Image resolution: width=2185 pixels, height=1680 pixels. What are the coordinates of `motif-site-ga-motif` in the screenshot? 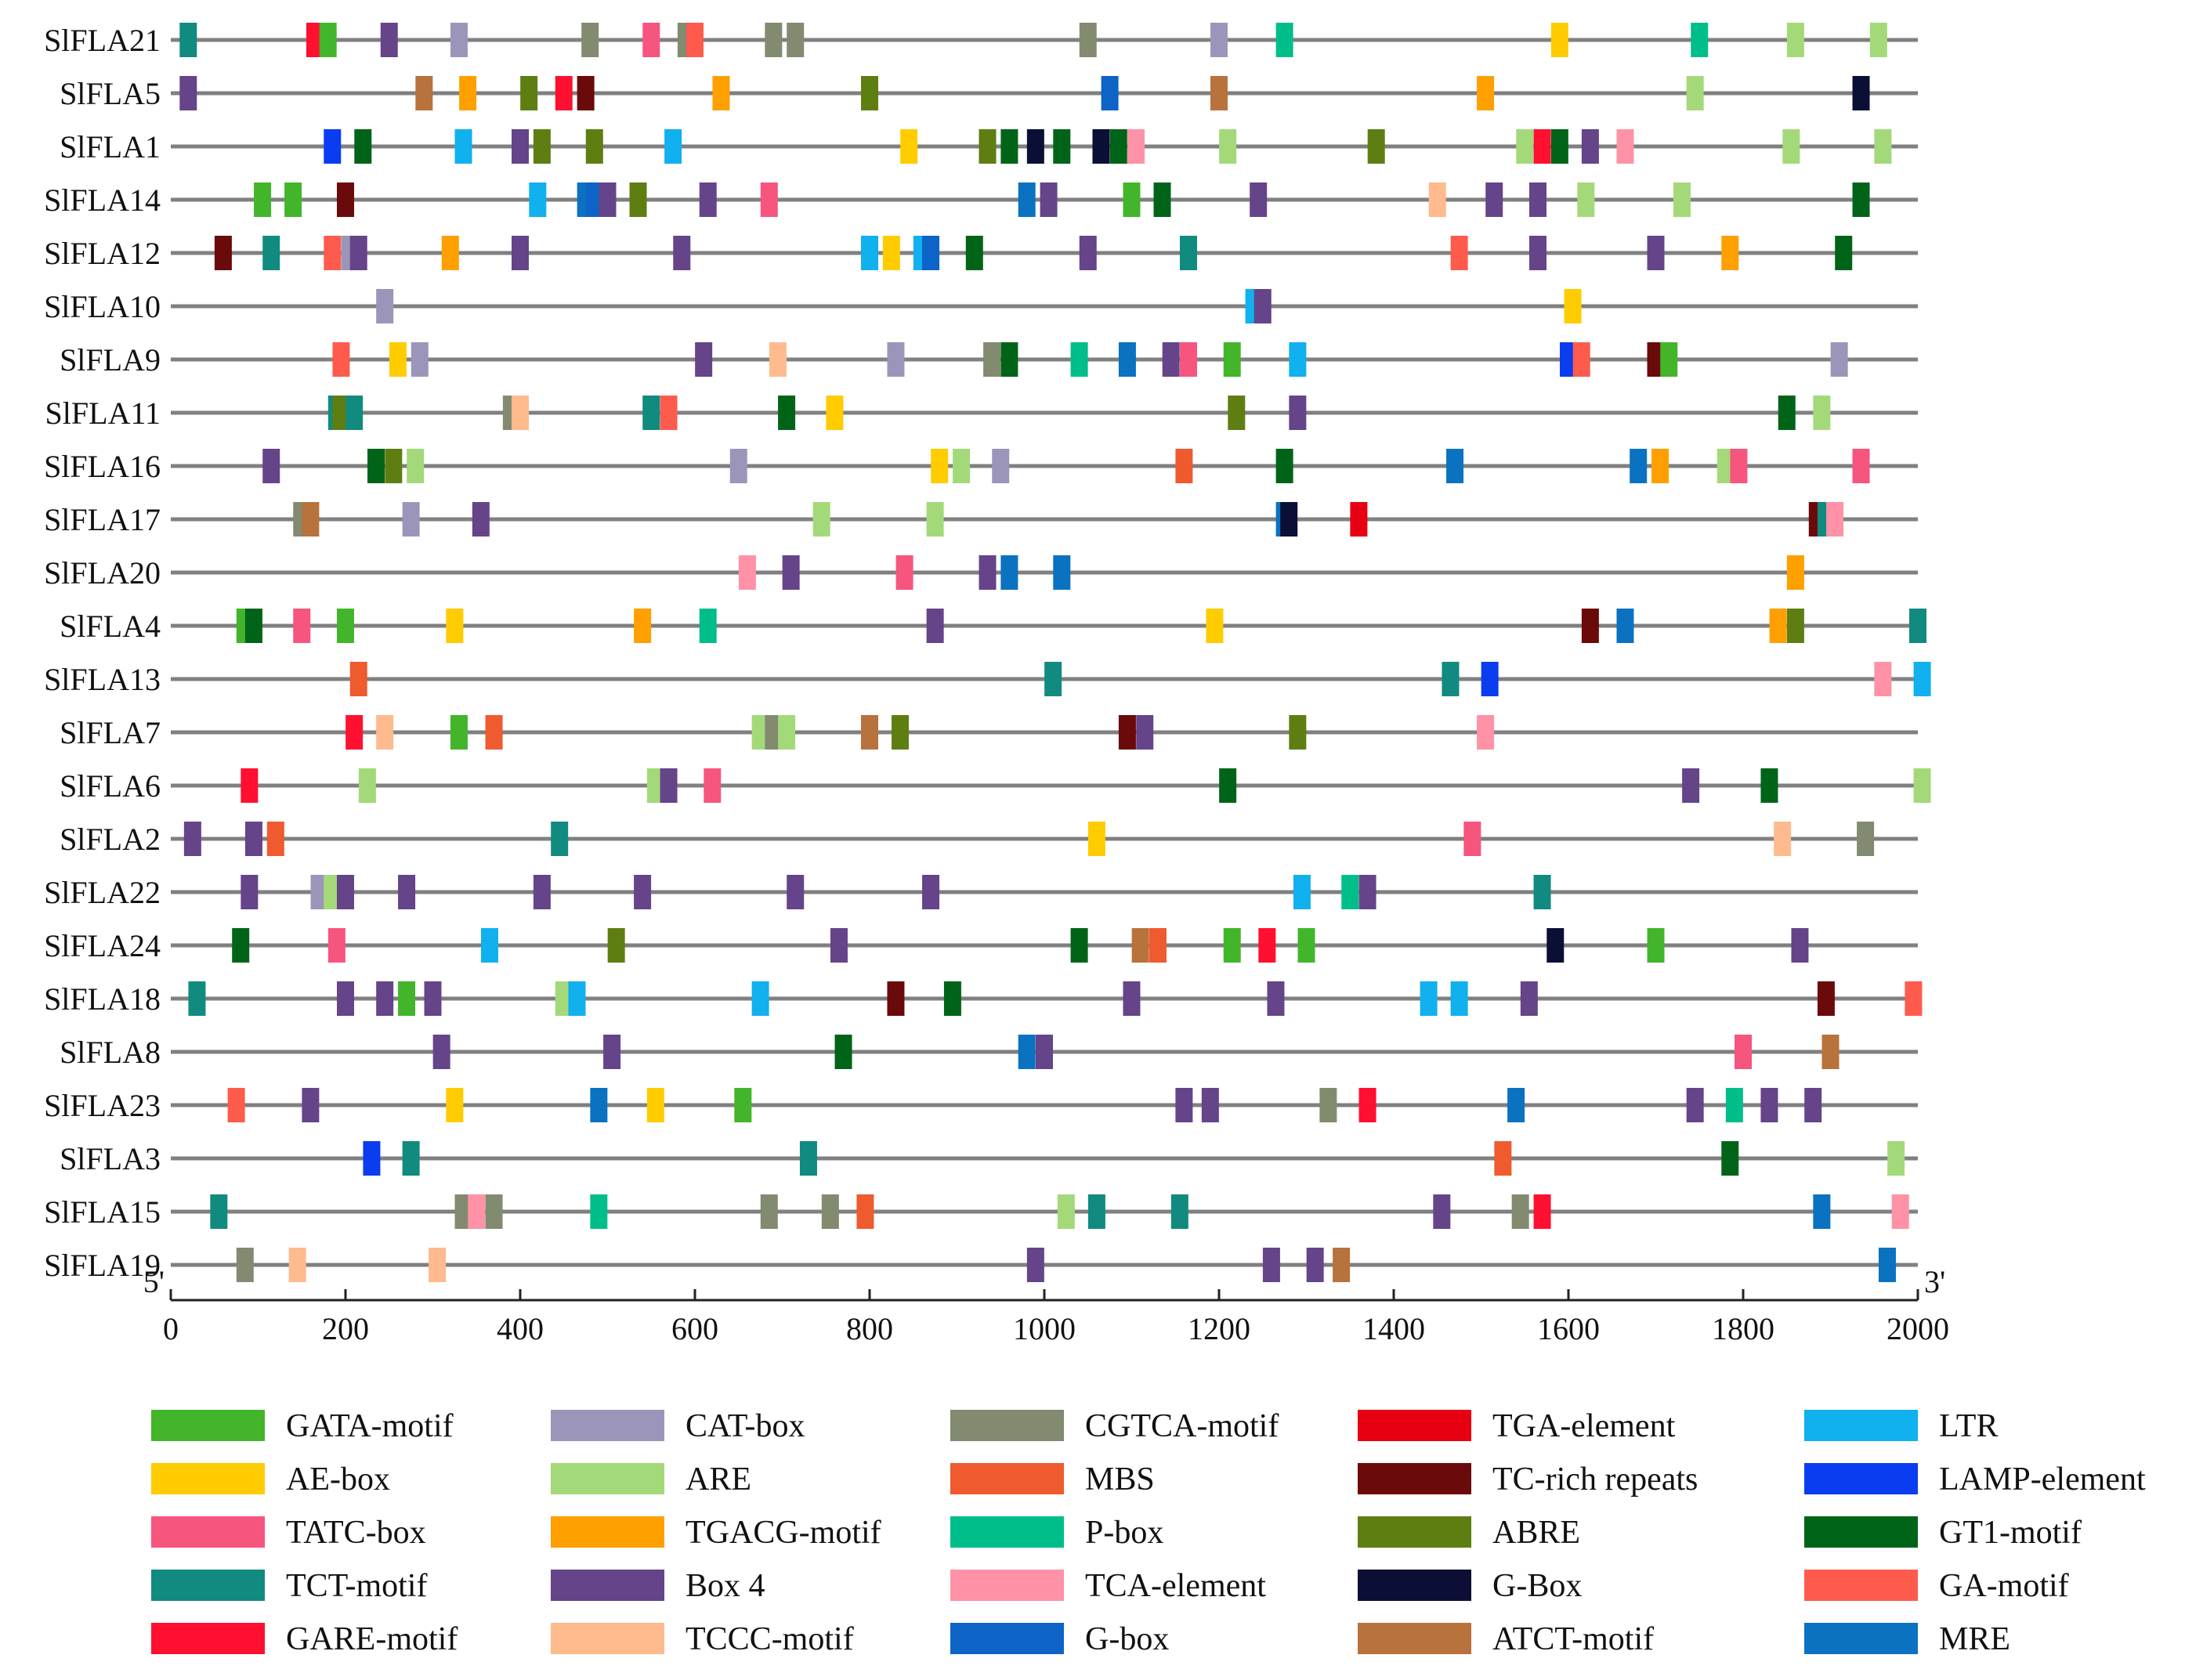 It's located at (333, 253).